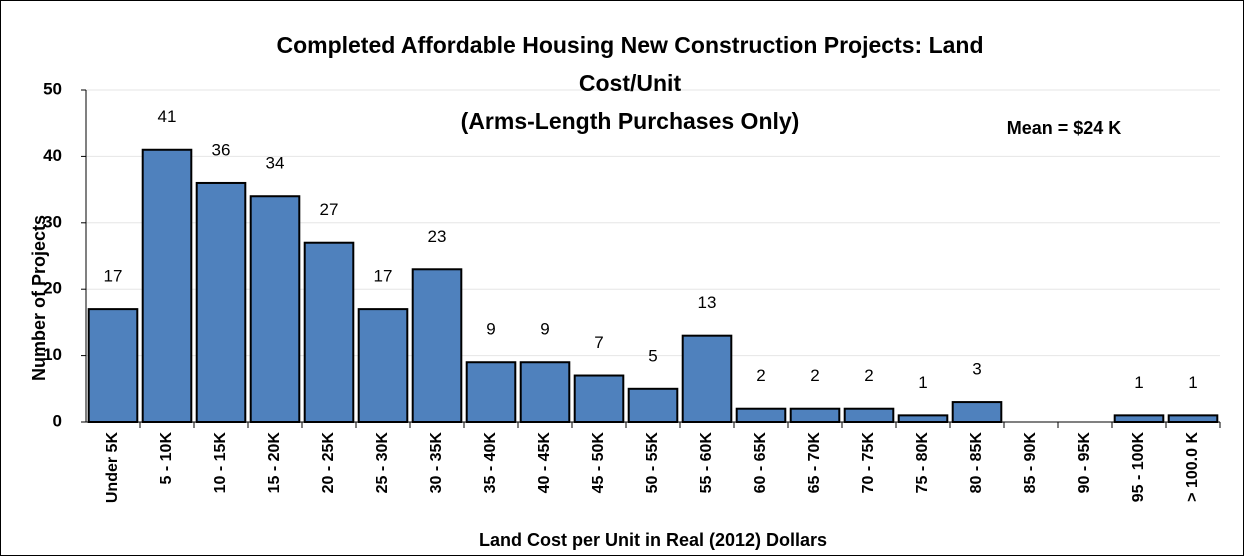  Describe the element at coordinates (868, 463) in the screenshot. I see `x-tick-label: 70 - 75K` at that location.